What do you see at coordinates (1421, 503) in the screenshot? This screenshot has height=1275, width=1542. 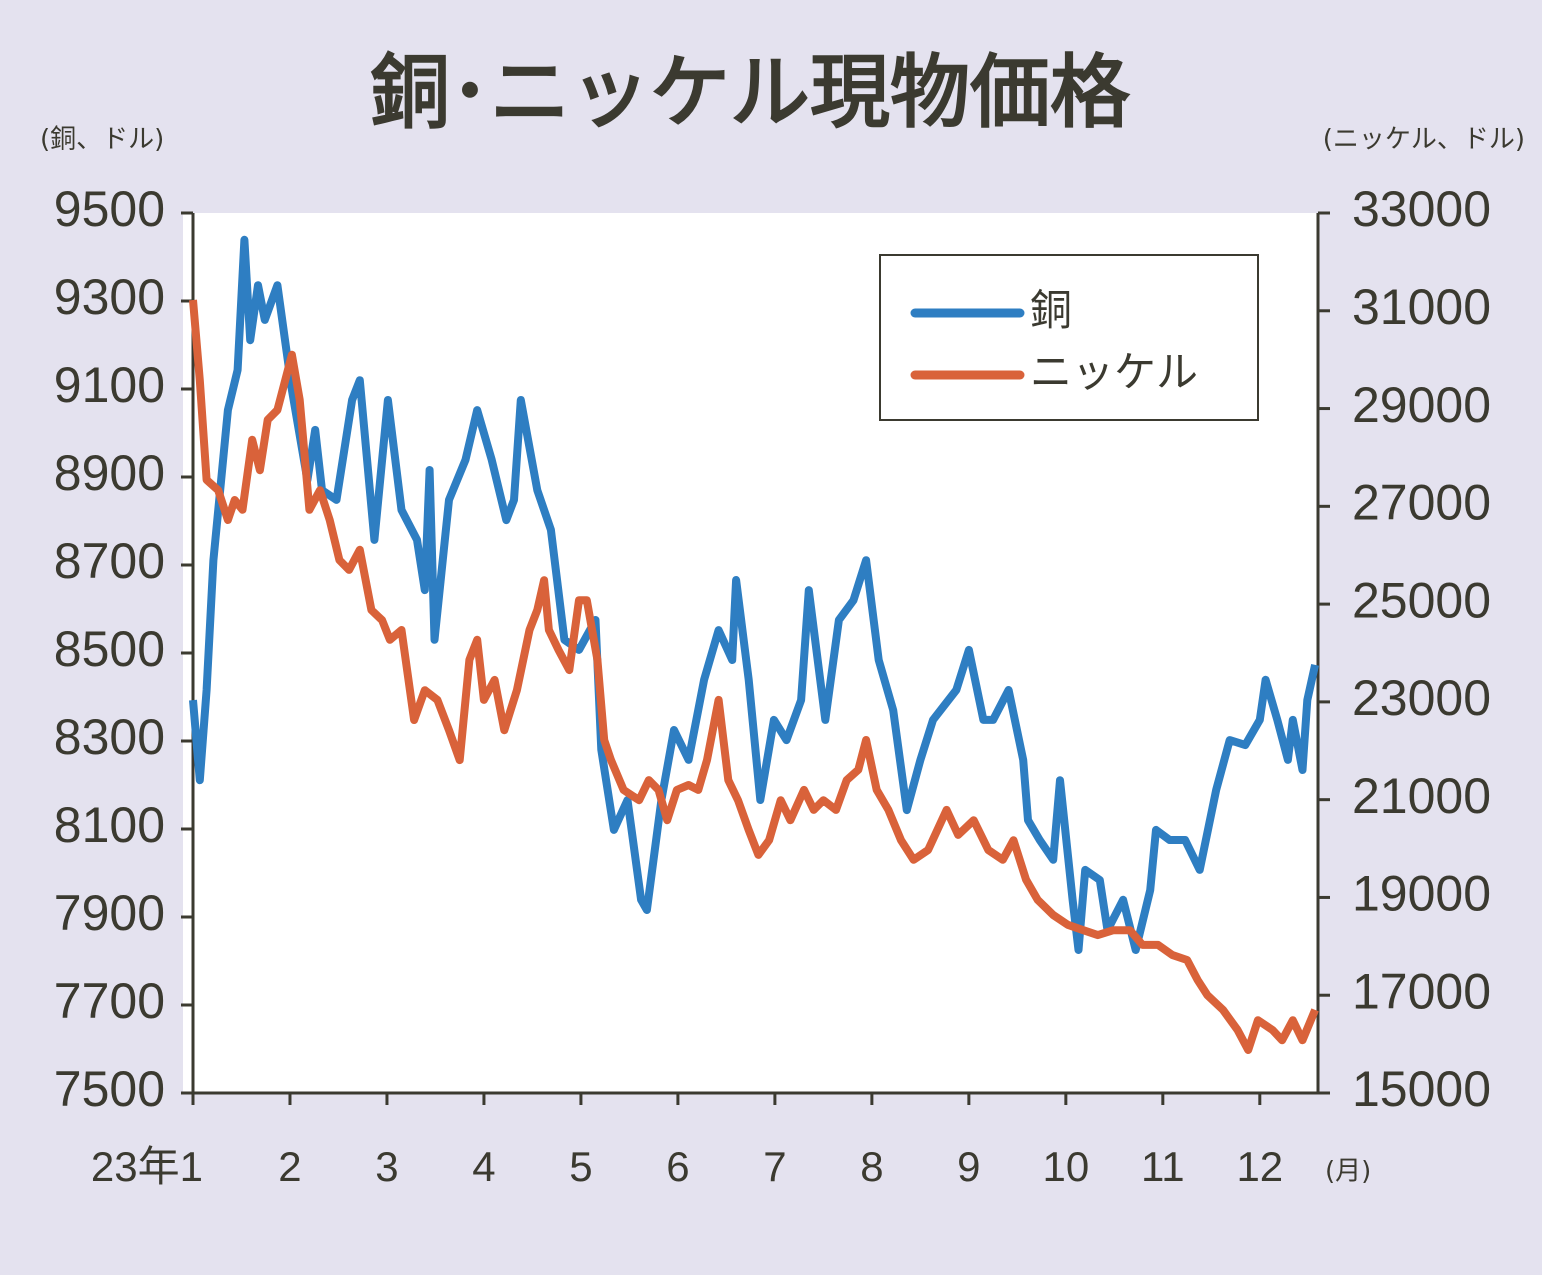 I see `y2-tick-label: 27000` at bounding box center [1421, 503].